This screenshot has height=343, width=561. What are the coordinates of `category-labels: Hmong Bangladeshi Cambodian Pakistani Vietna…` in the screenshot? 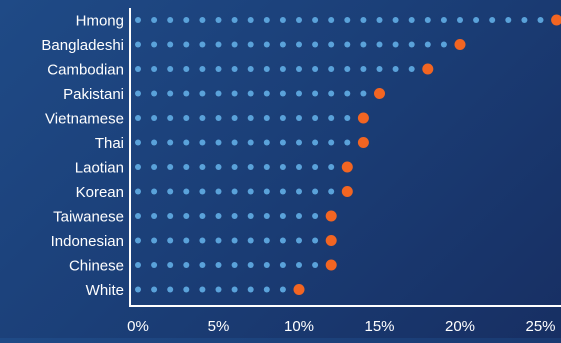 It's located at (82, 156).